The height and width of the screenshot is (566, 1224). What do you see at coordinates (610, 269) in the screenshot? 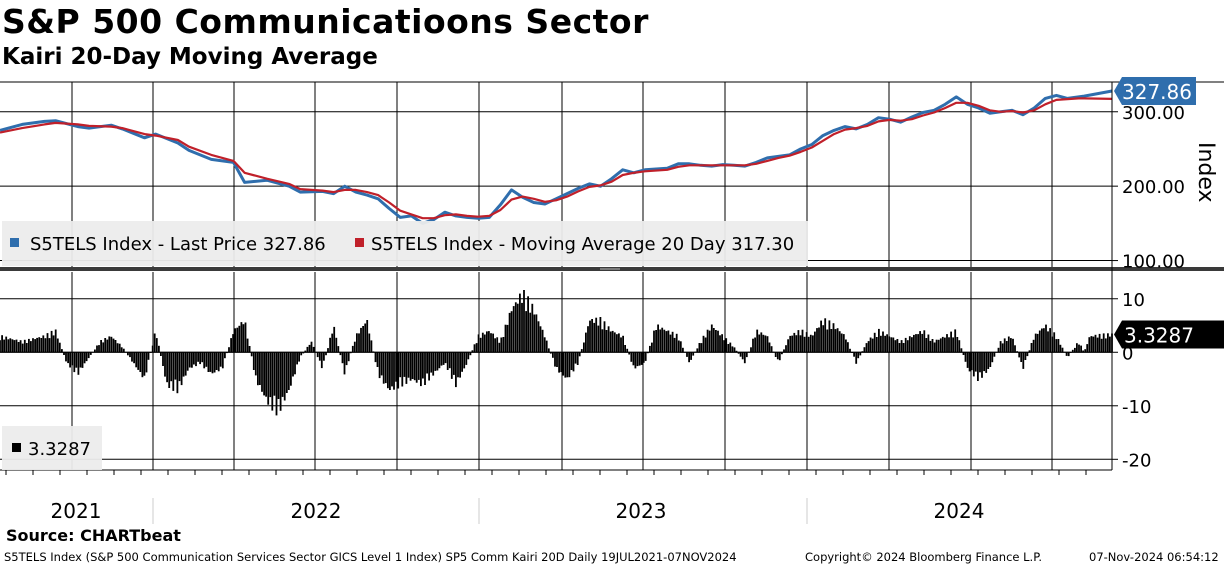
I see `panel-divider-grip` at bounding box center [610, 269].